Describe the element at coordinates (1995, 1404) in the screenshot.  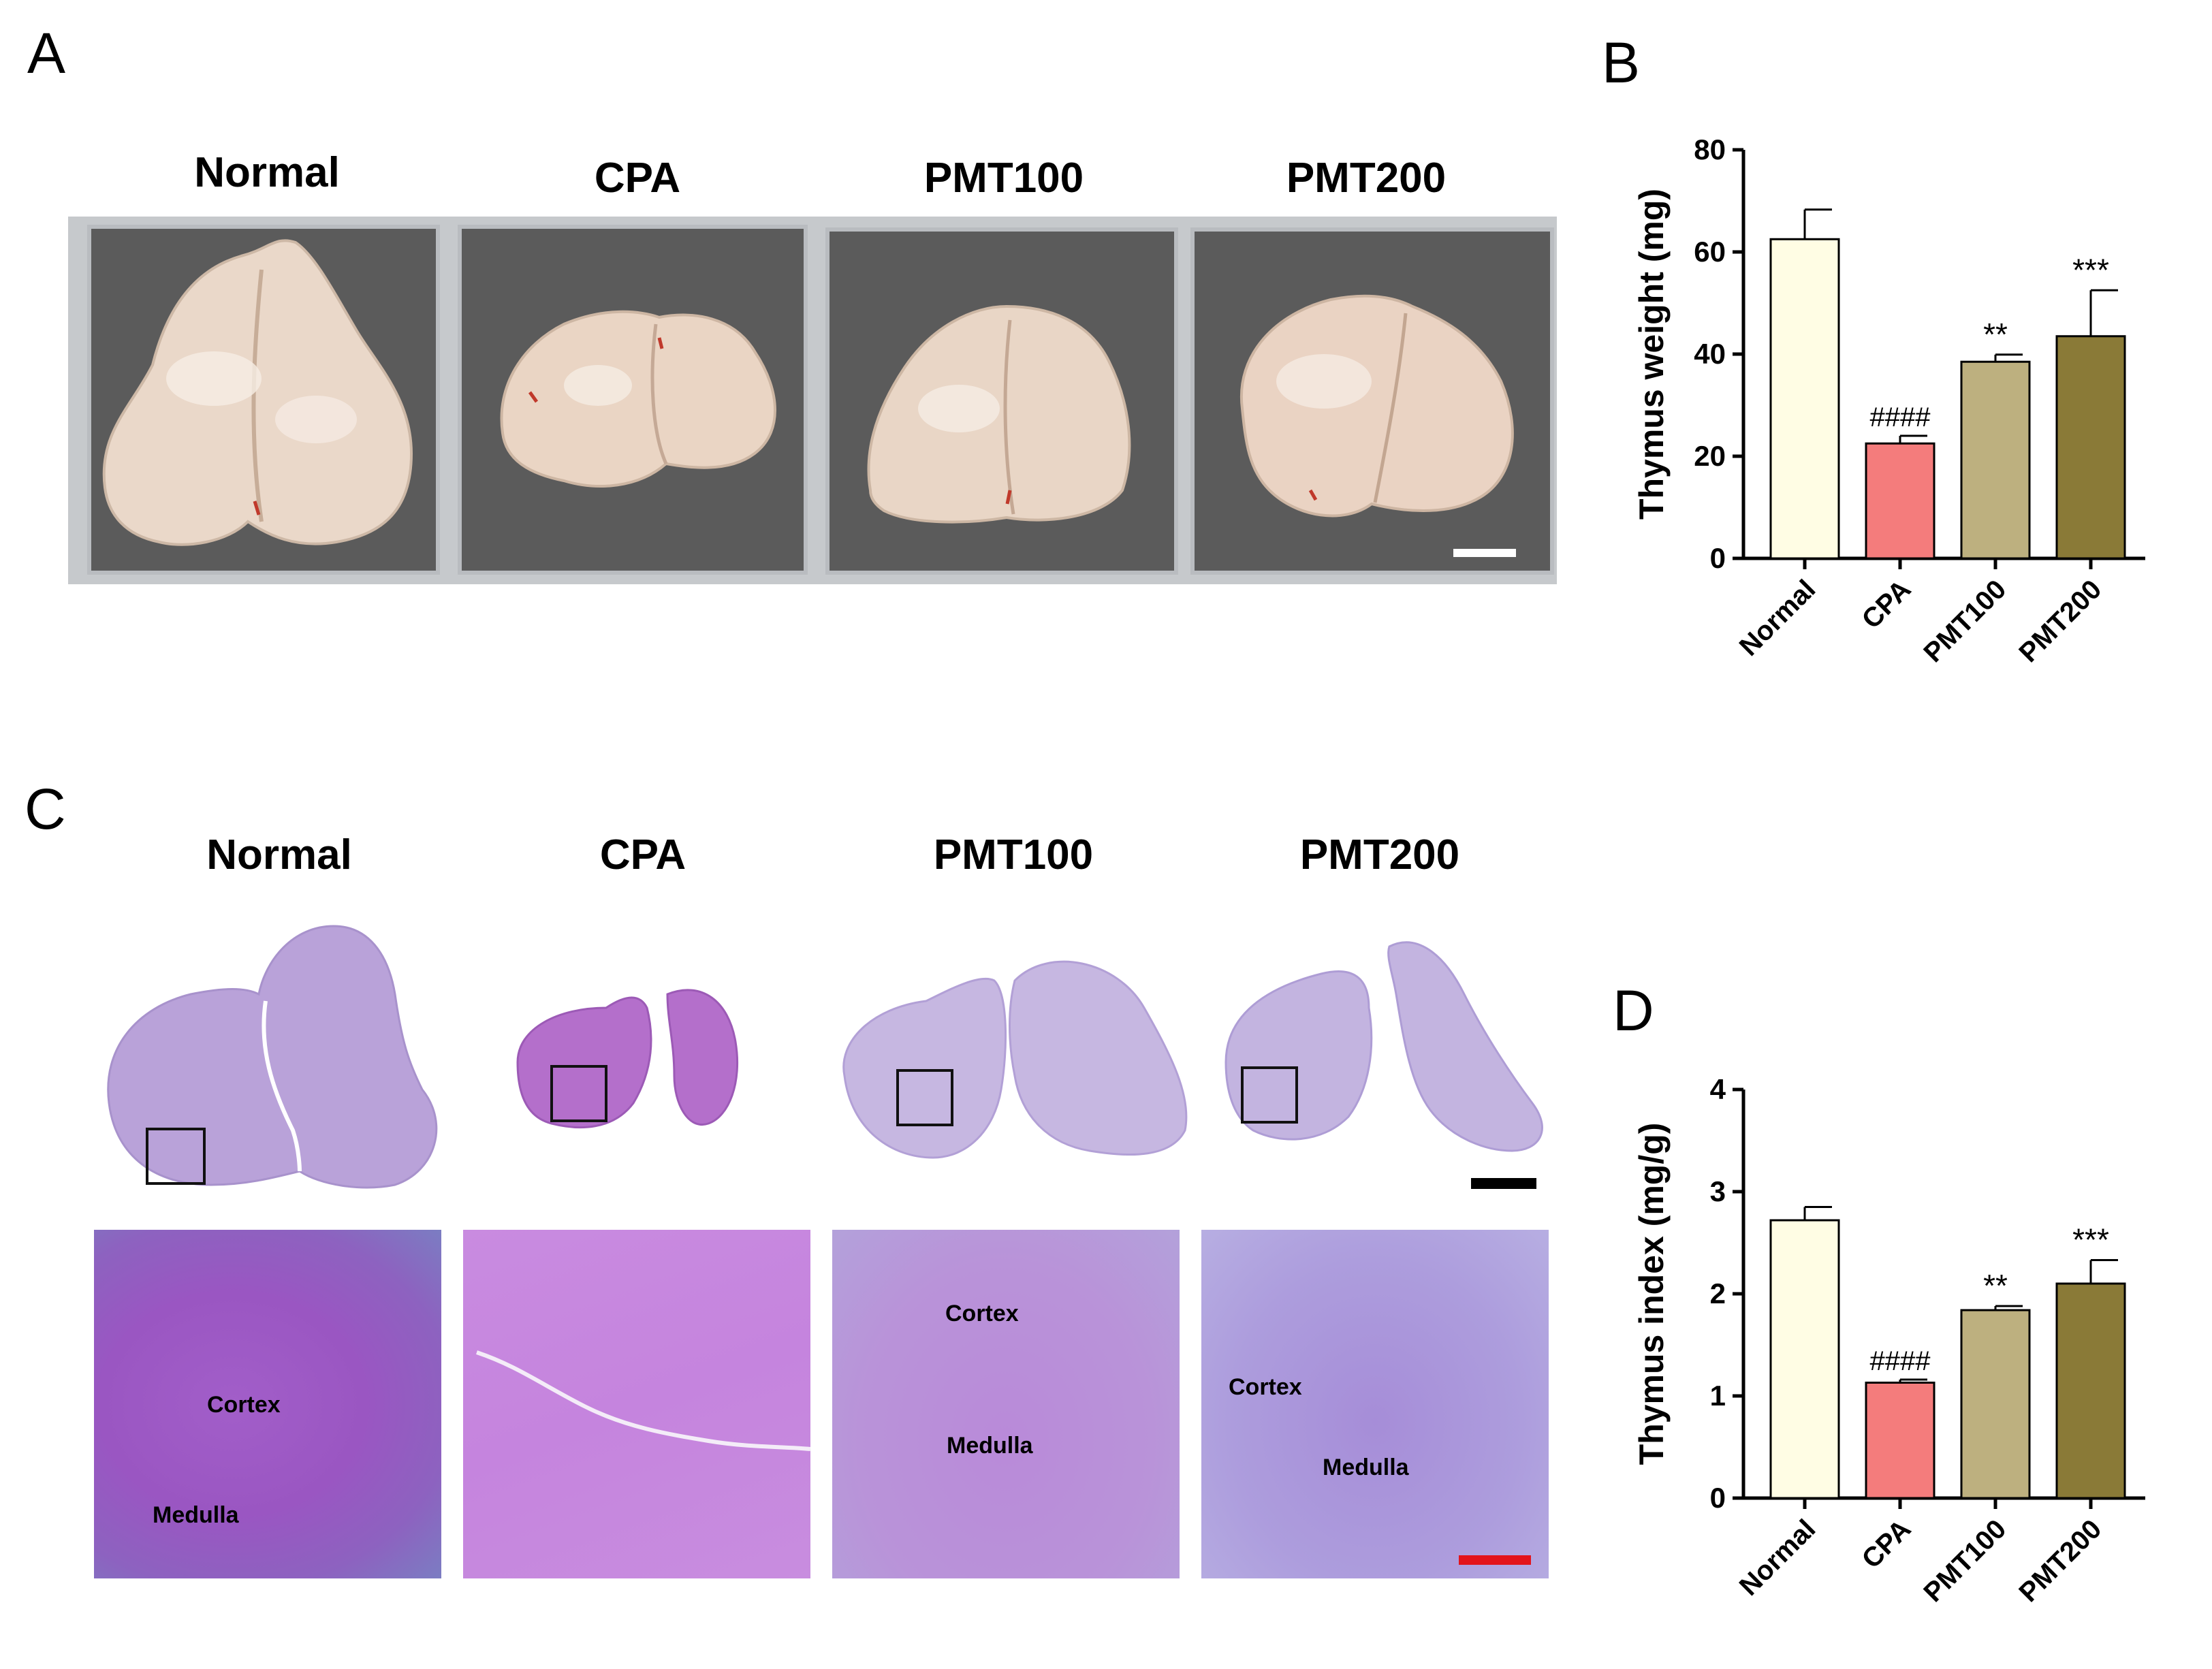
I see `chart-d-bar-pmt100` at that location.